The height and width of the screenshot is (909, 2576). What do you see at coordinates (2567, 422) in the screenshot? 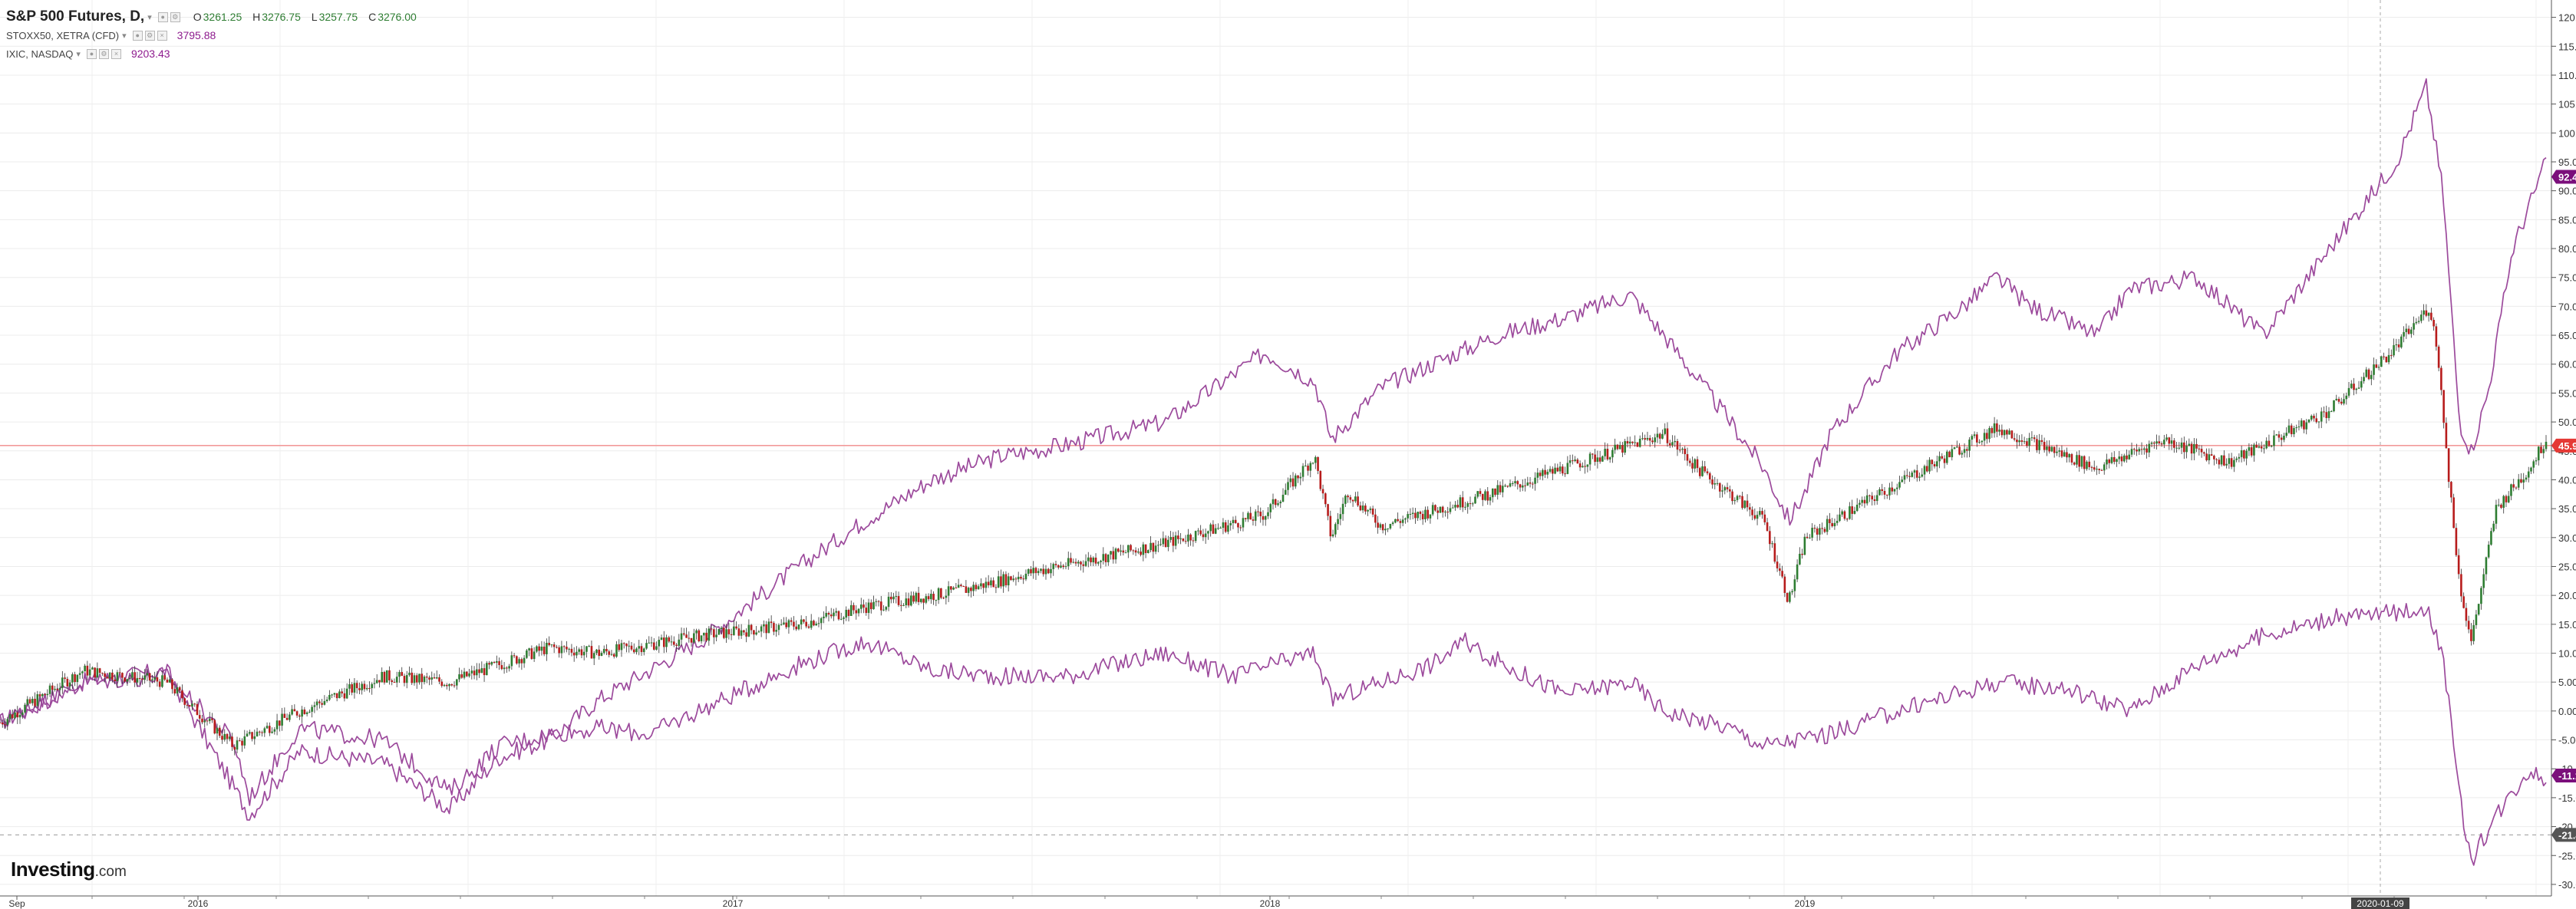
I see `y-tick-label: 50.00%` at bounding box center [2567, 422].